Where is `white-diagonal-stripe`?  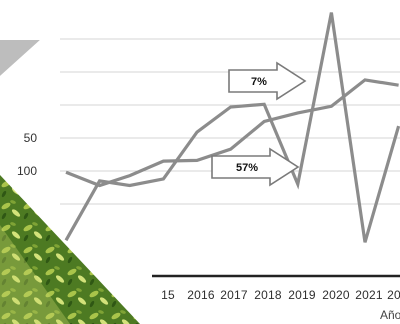 white-diagonal-stripe is located at coordinates (31, 69).